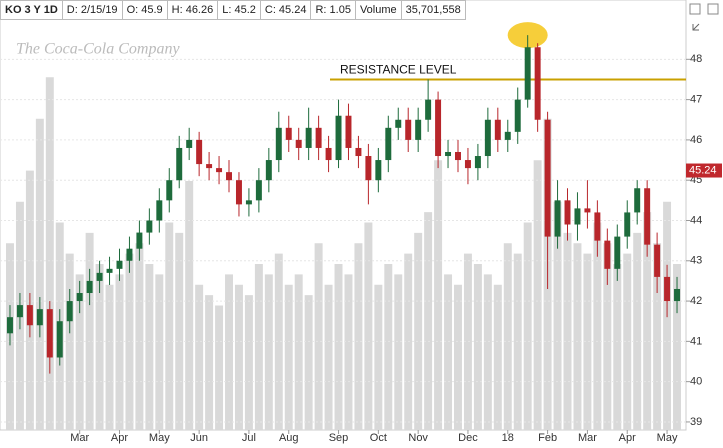  Describe the element at coordinates (547, 438) in the screenshot. I see `x-tick-label: Feb` at that location.